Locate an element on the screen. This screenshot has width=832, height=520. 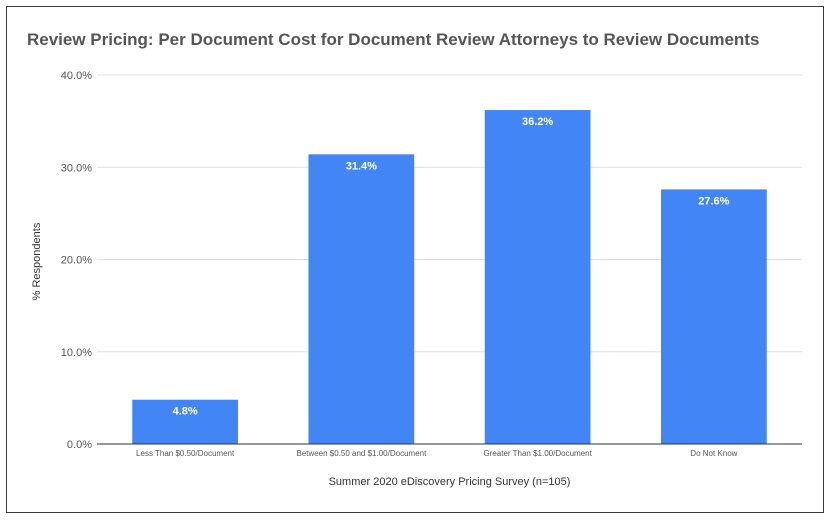
y-tick-label: 10.0% is located at coordinates (76, 353).